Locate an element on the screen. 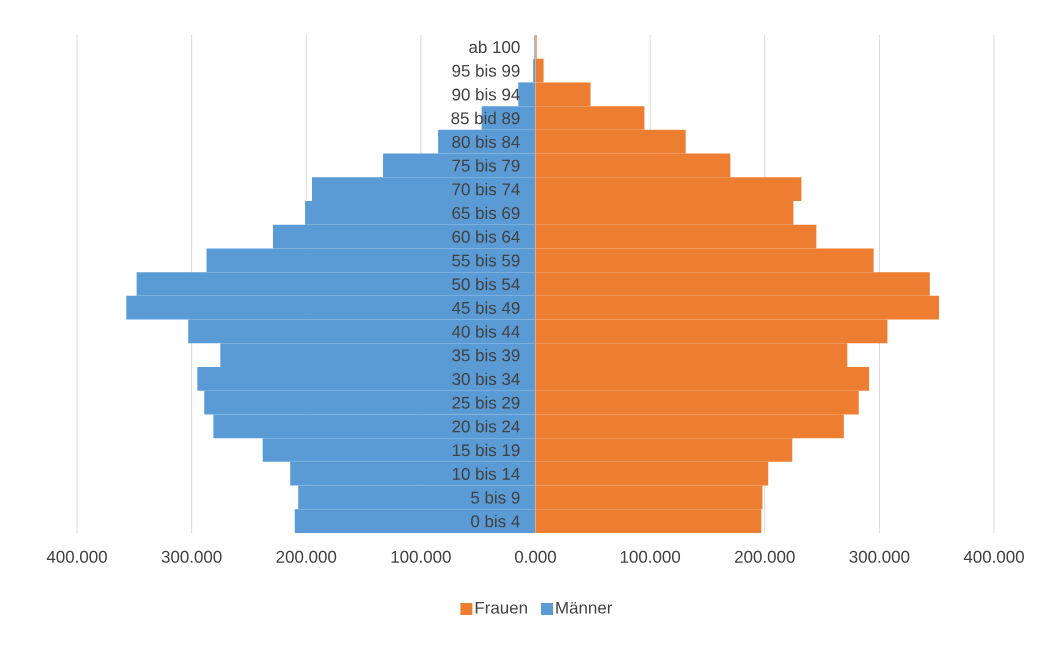  y-tick-label: 70 bis 74 is located at coordinates (486, 189).